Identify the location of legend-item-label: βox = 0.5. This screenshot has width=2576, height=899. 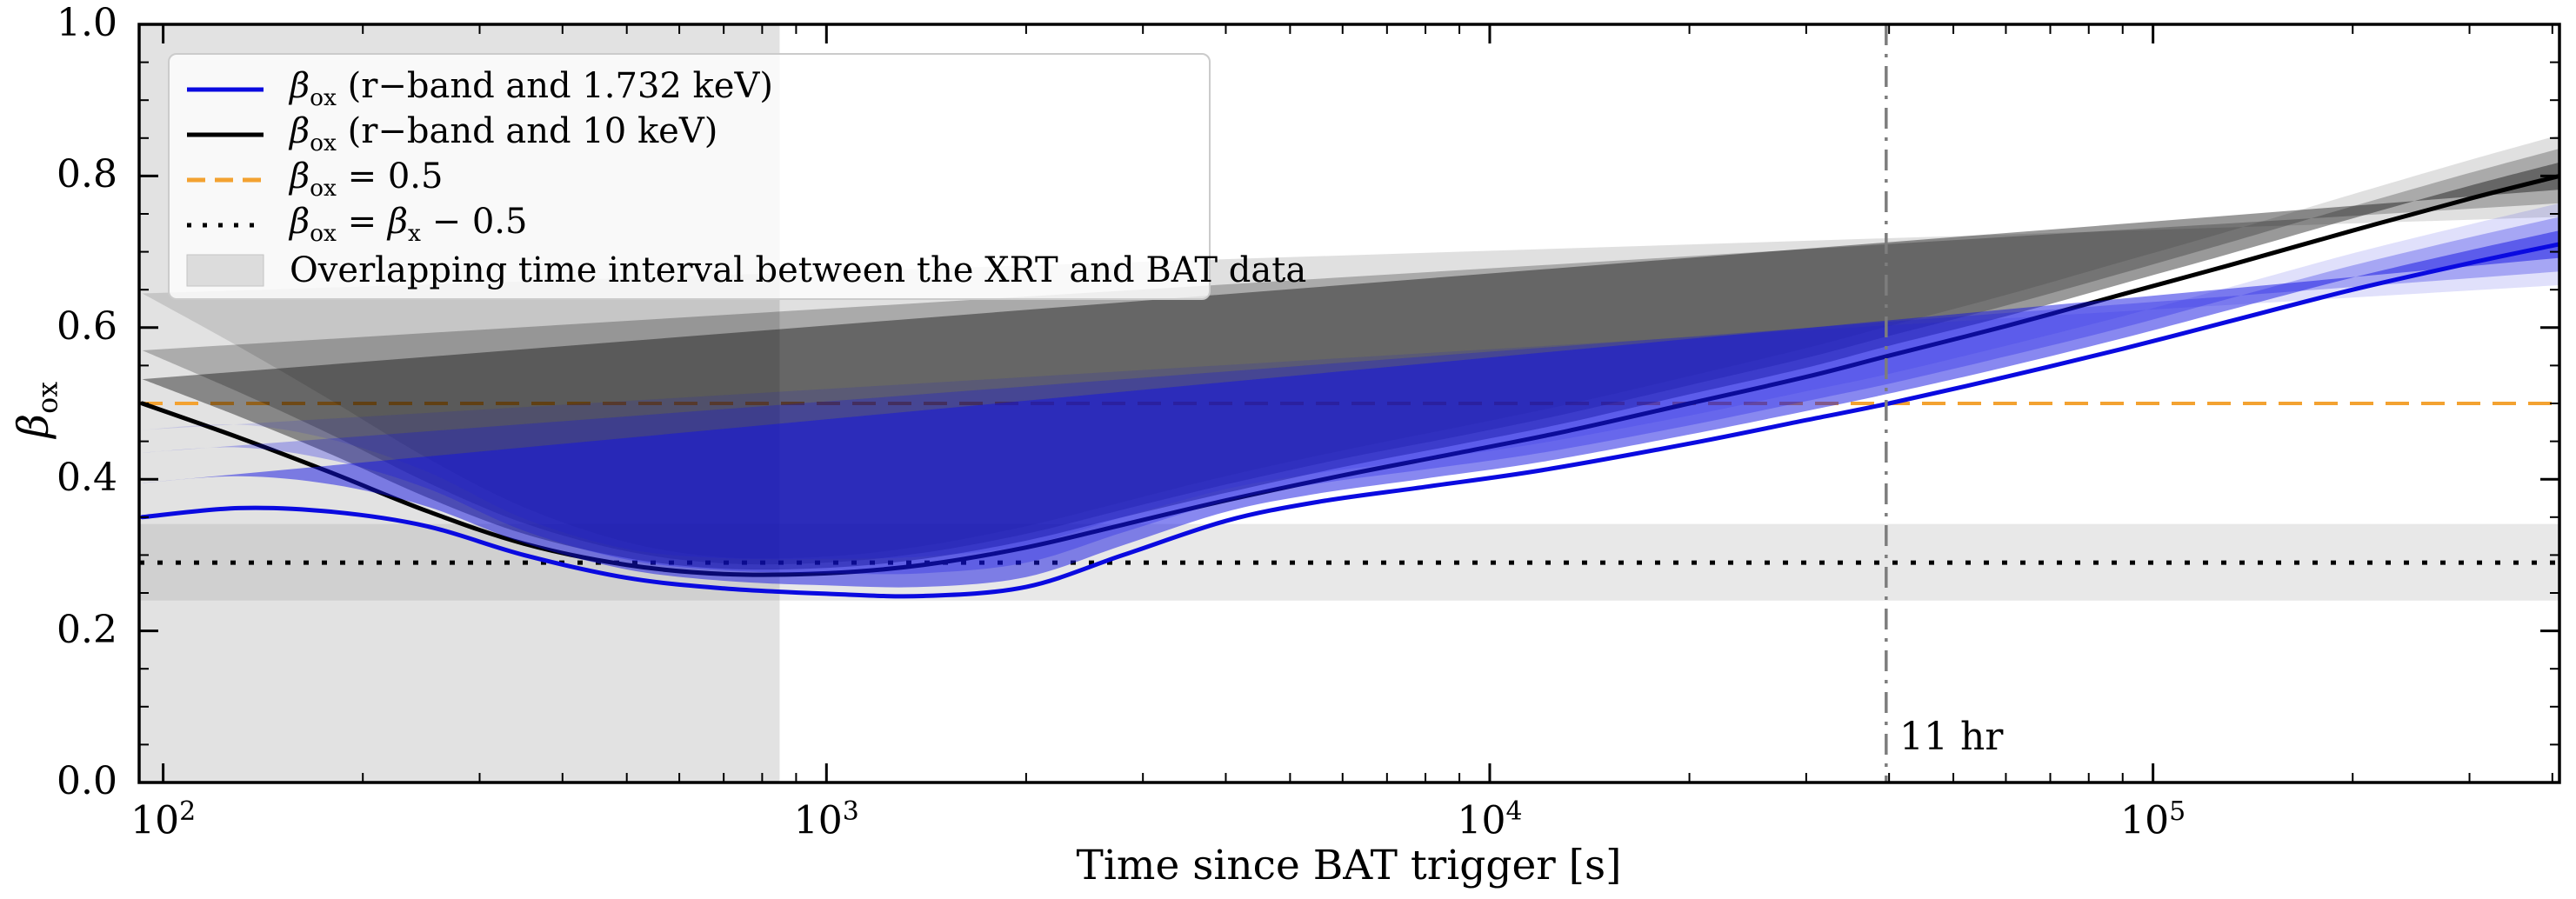
(367, 180).